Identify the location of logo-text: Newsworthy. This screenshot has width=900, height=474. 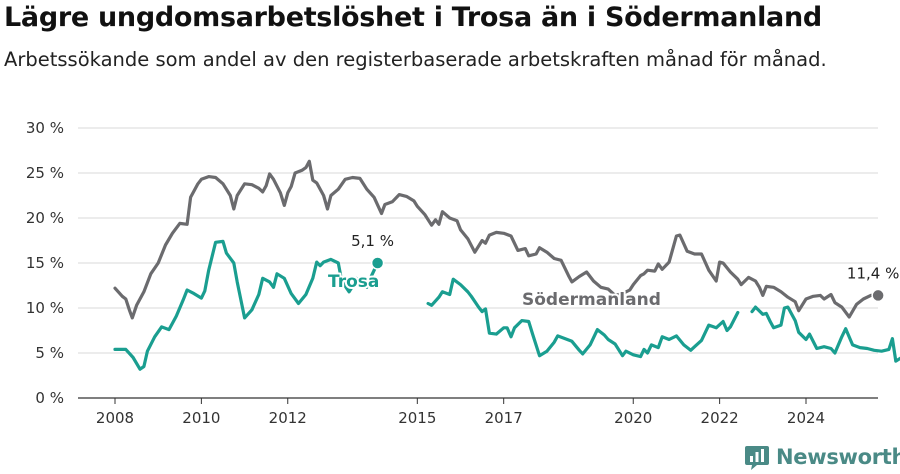
(838, 457).